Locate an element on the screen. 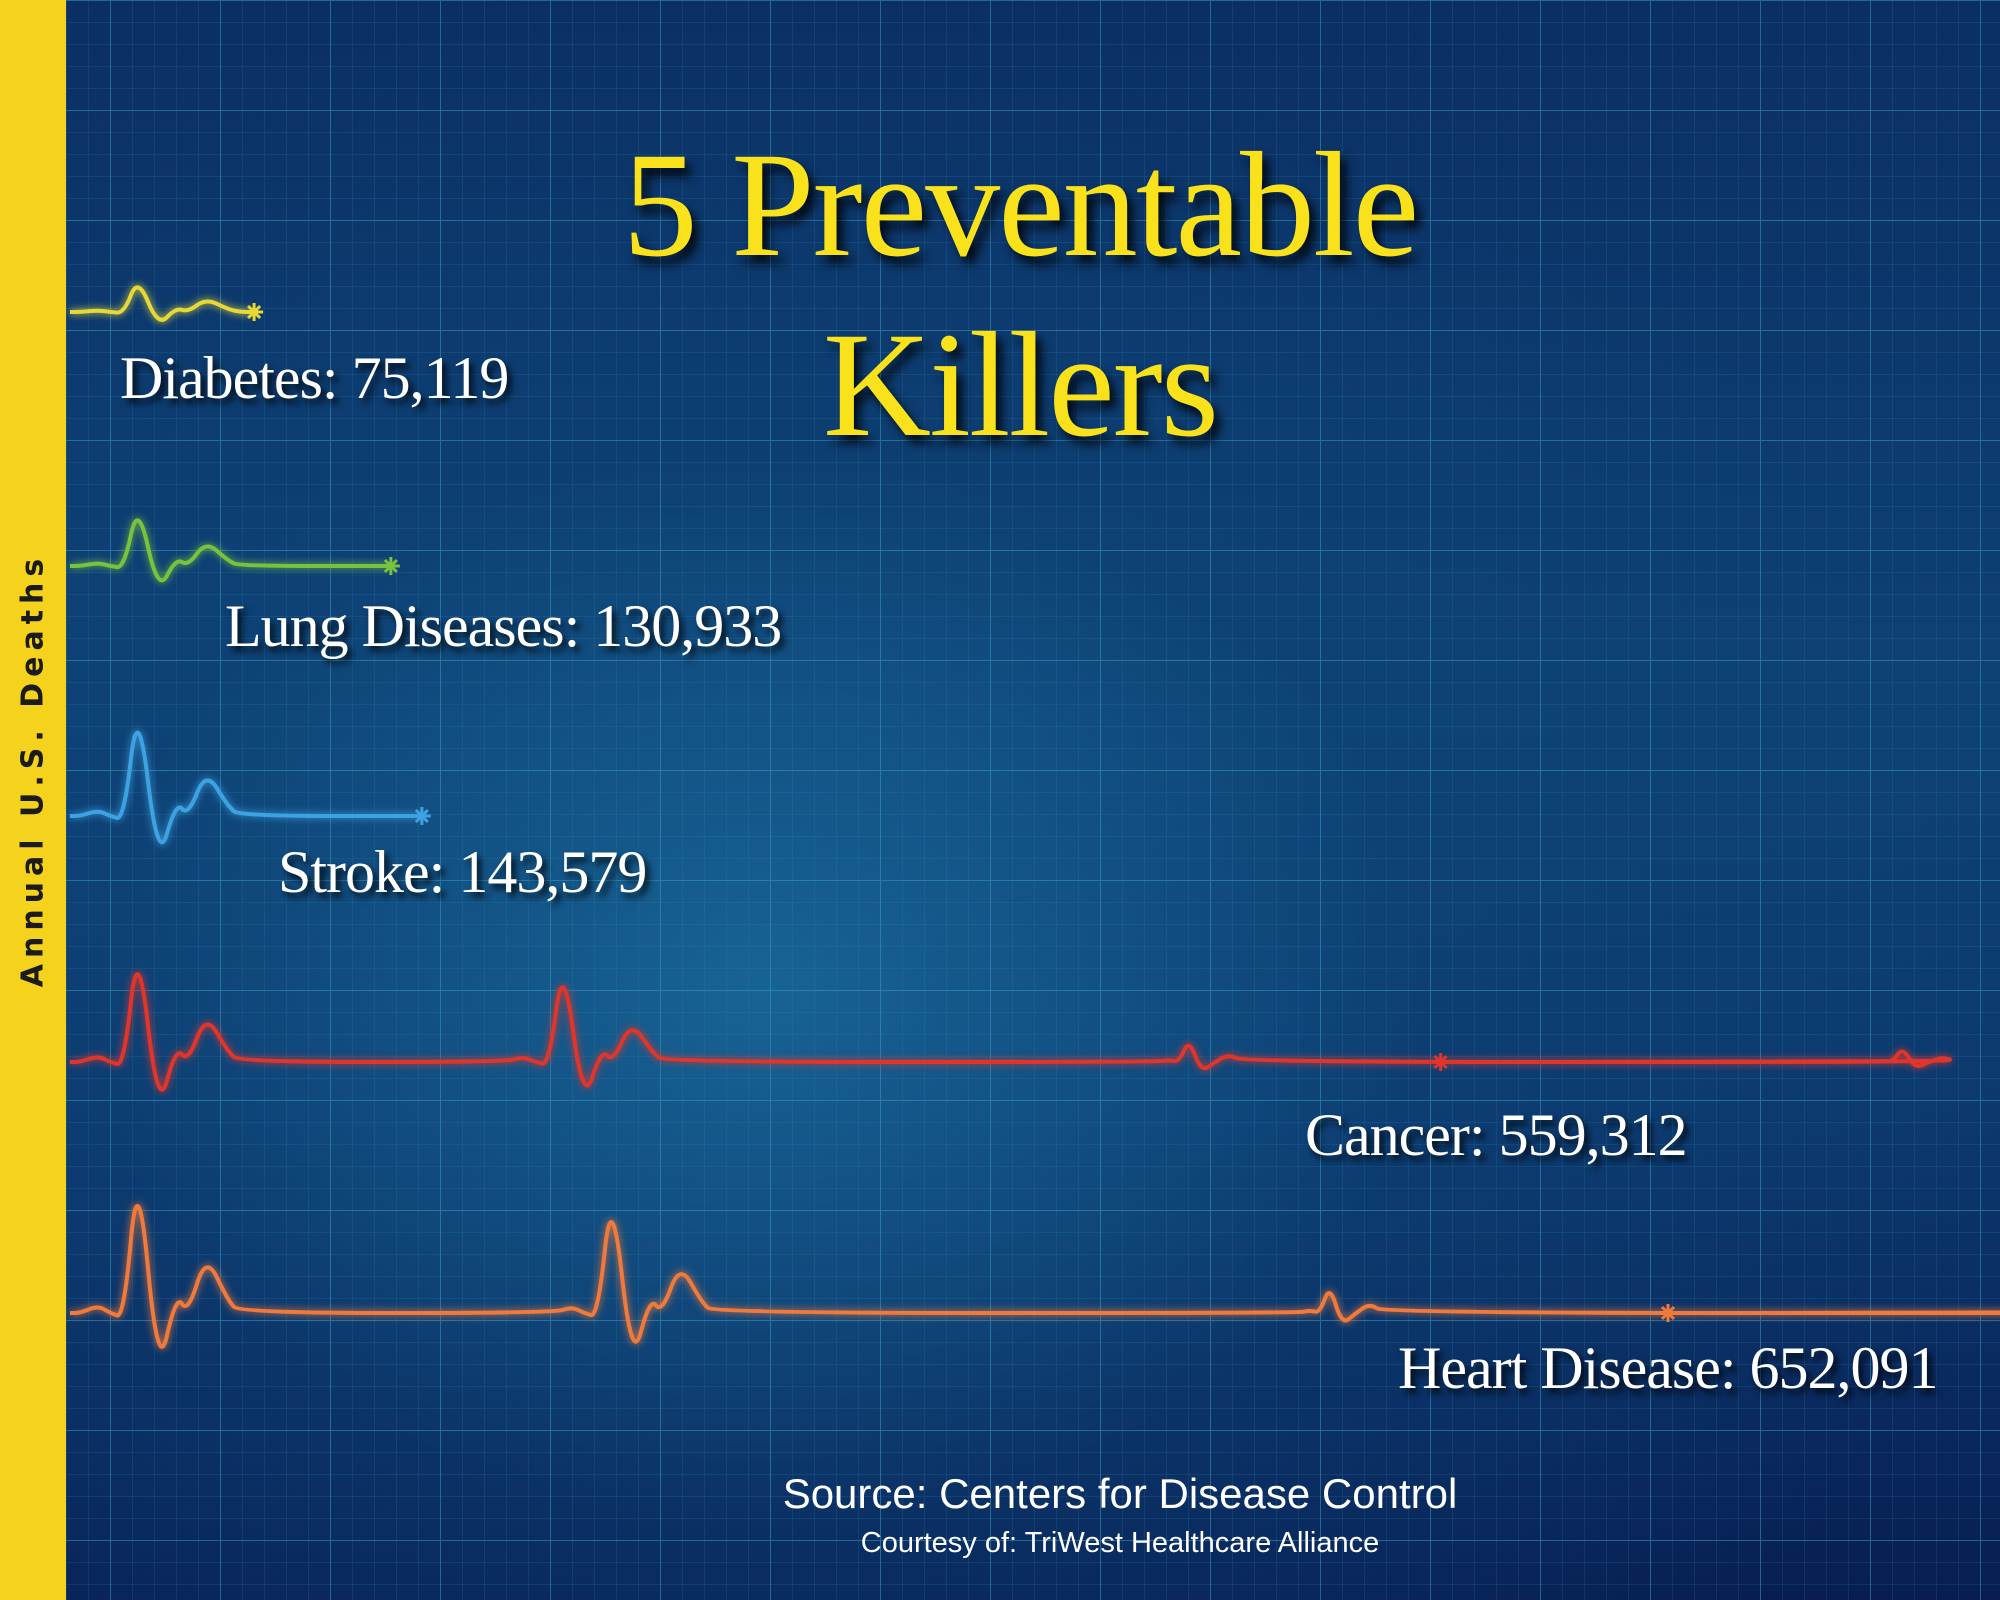 The width and height of the screenshot is (2000, 1600). ecg-trace-diabetes is located at coordinates (162, 303).